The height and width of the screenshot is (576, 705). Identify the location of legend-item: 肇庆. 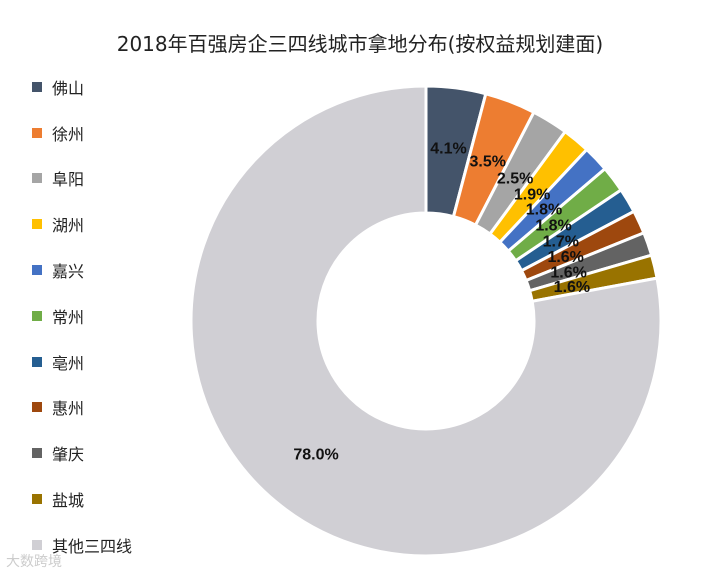
(82, 453).